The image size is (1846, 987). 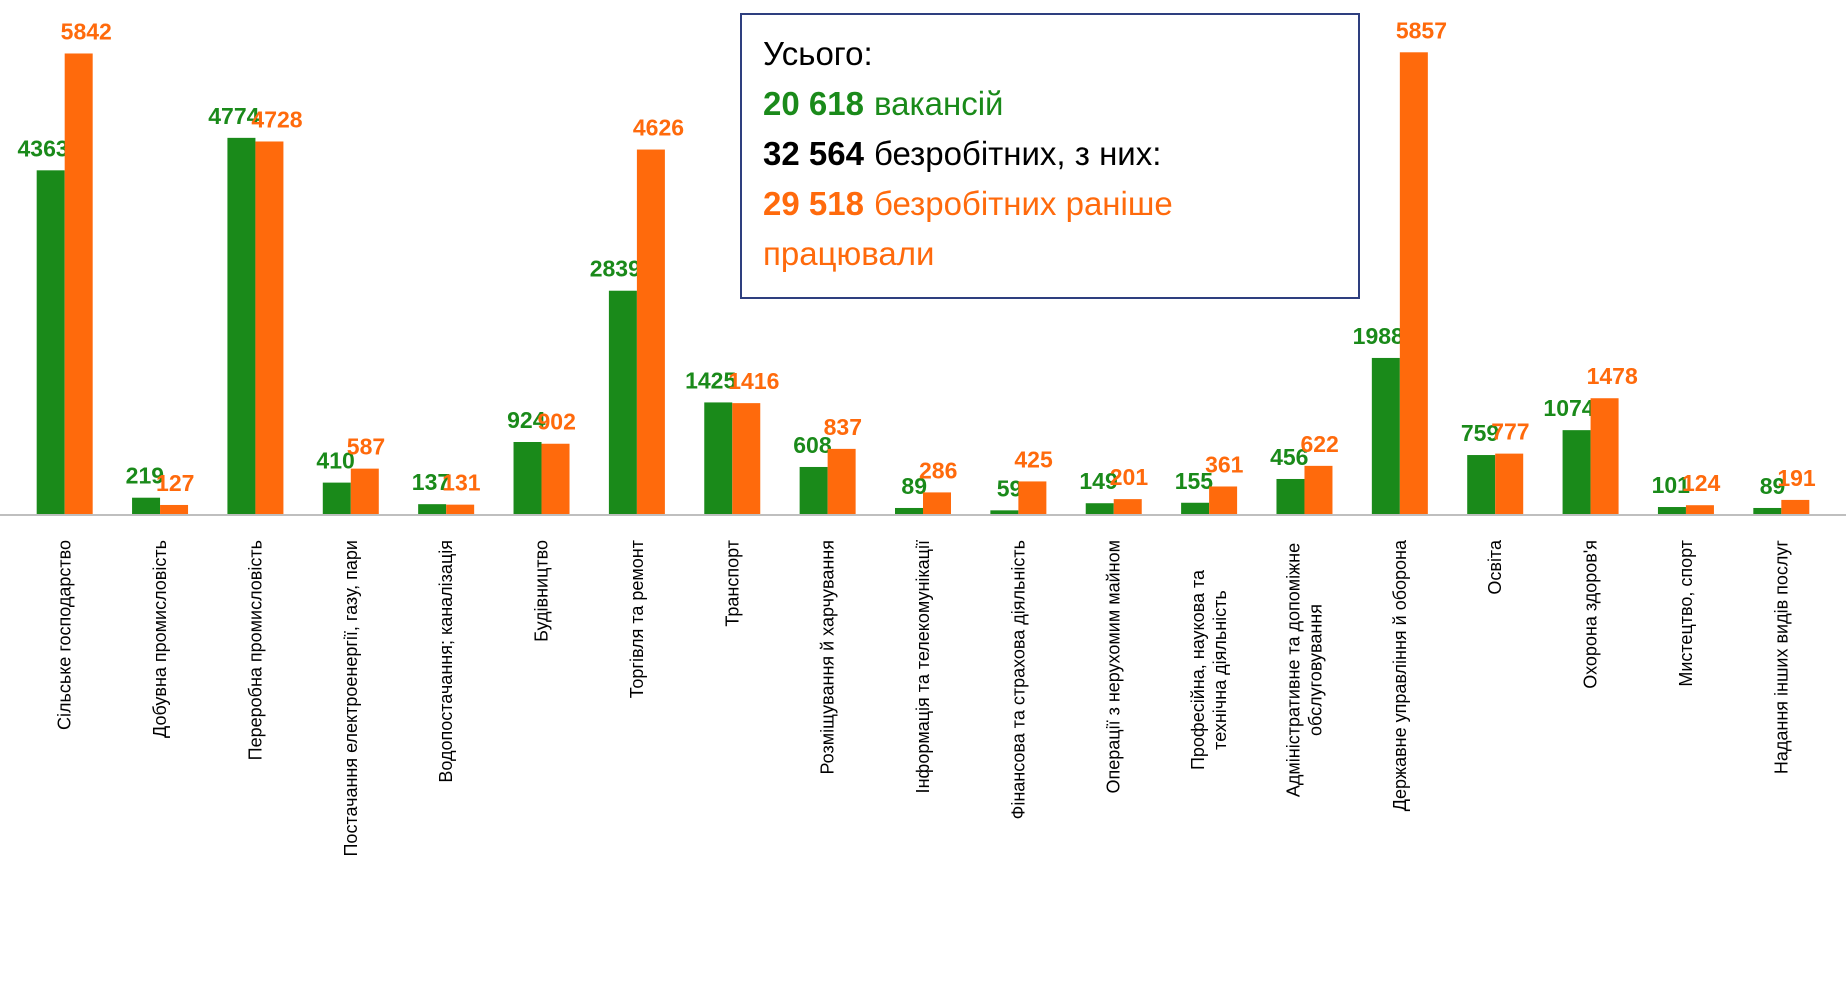 What do you see at coordinates (1510, 432) in the screenshot?
I see `value-label: 777` at bounding box center [1510, 432].